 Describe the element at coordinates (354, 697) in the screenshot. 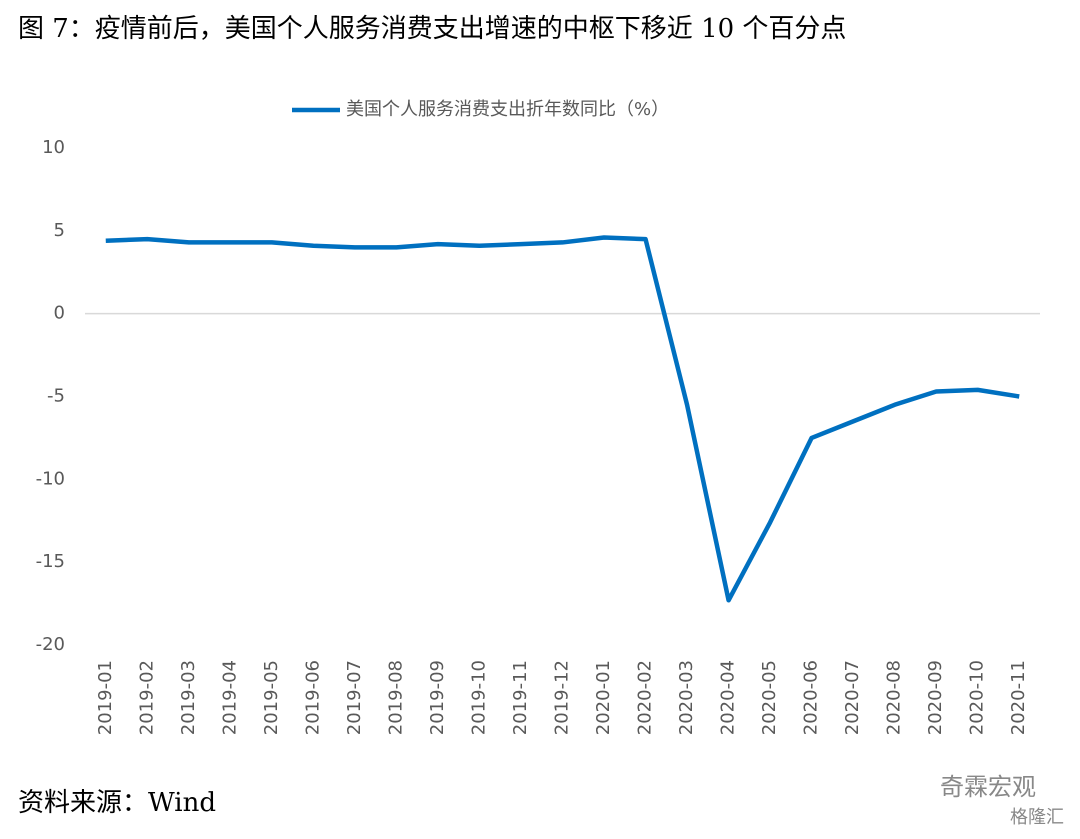

I see `x-tick-label: 2019-07` at that location.